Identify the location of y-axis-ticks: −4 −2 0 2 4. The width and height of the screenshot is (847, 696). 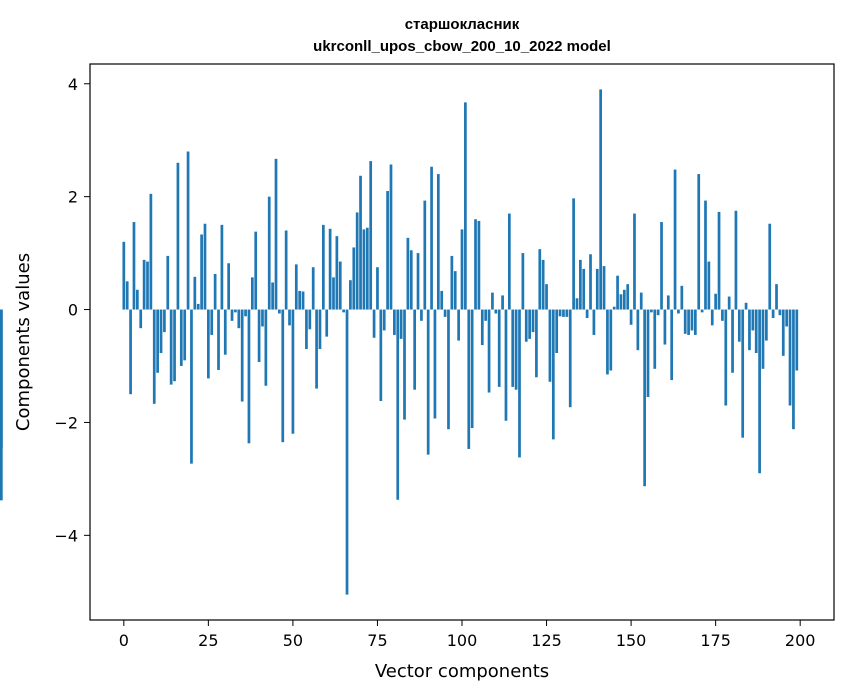
(72, 310).